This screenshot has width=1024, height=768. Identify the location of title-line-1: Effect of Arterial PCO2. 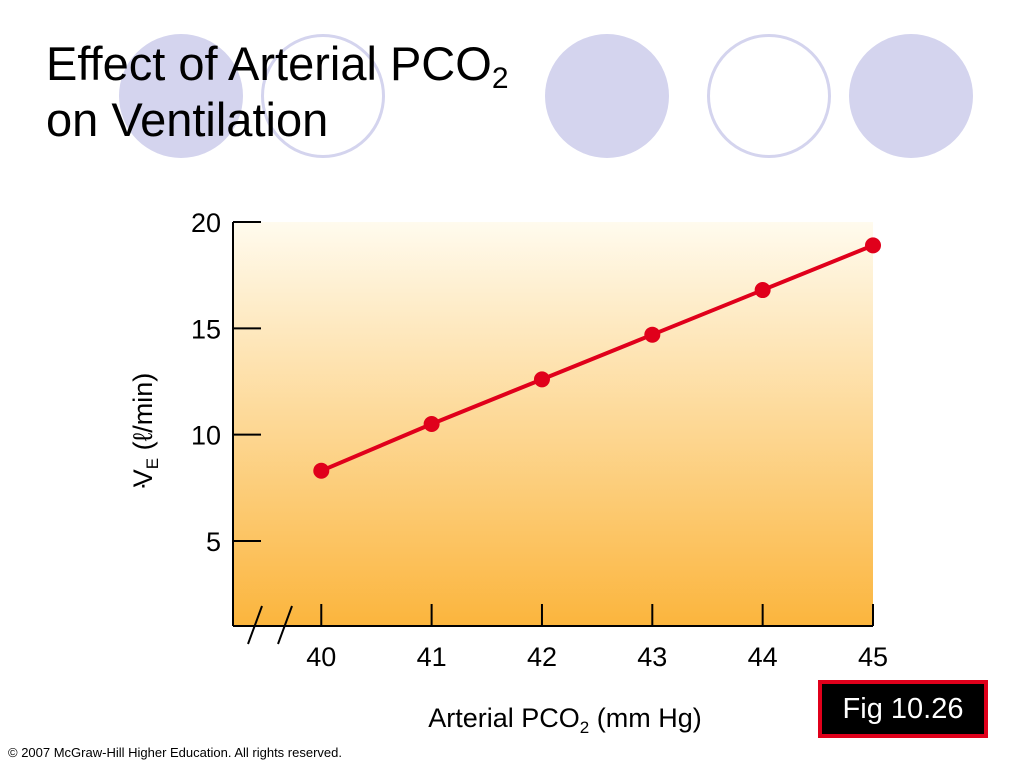
(277, 66).